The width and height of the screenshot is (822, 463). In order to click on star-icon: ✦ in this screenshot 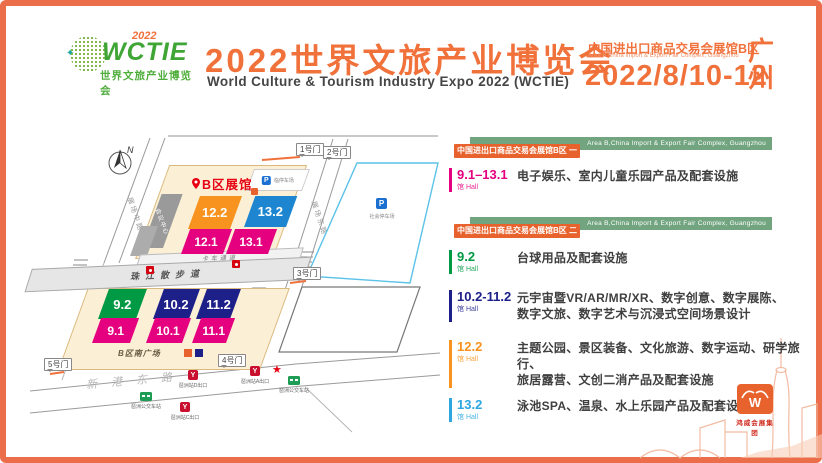, I will do `click(70, 53)`.